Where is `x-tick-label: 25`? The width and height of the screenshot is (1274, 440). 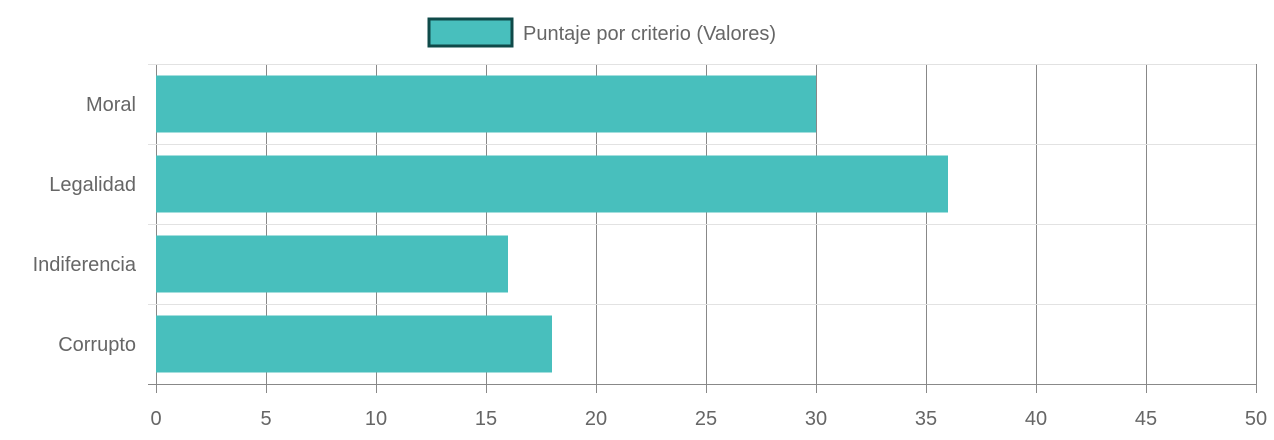 x-tick-label: 25 is located at coordinates (706, 419).